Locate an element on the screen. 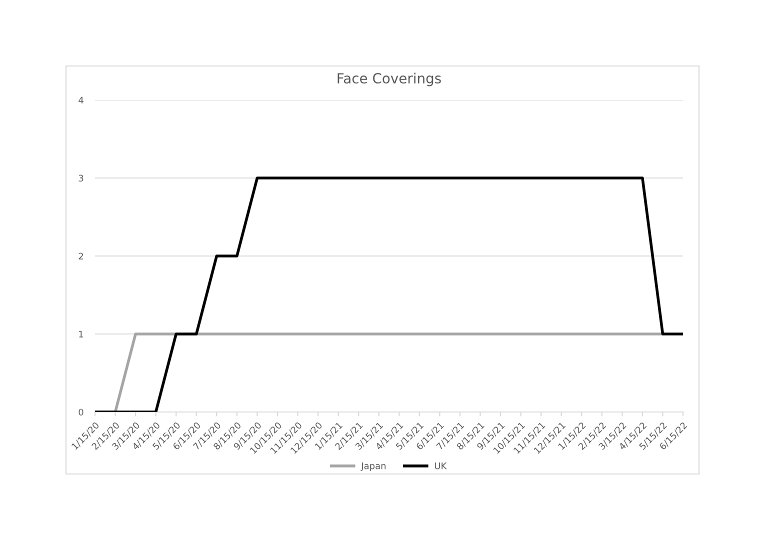 The width and height of the screenshot is (770, 545). legend-label: Japan is located at coordinates (373, 466).